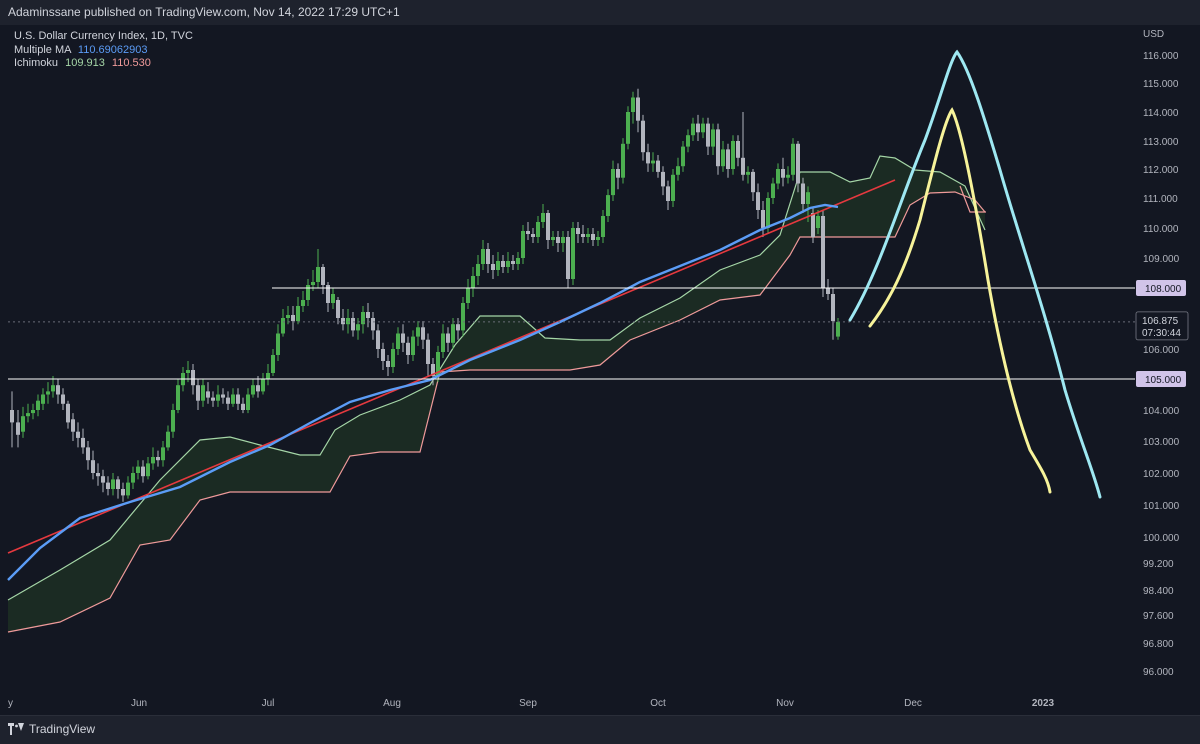  I want to click on brand-name: TradingView, so click(62, 729).